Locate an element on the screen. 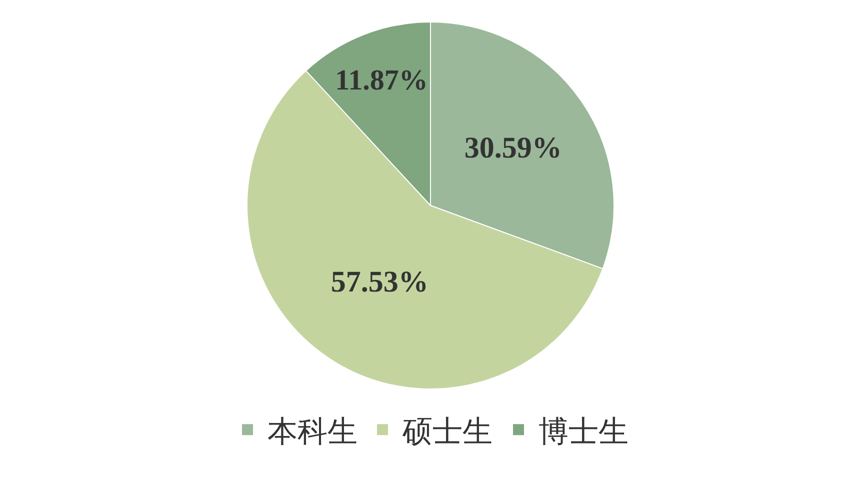  data-label: 11.87% is located at coordinates (381, 80).